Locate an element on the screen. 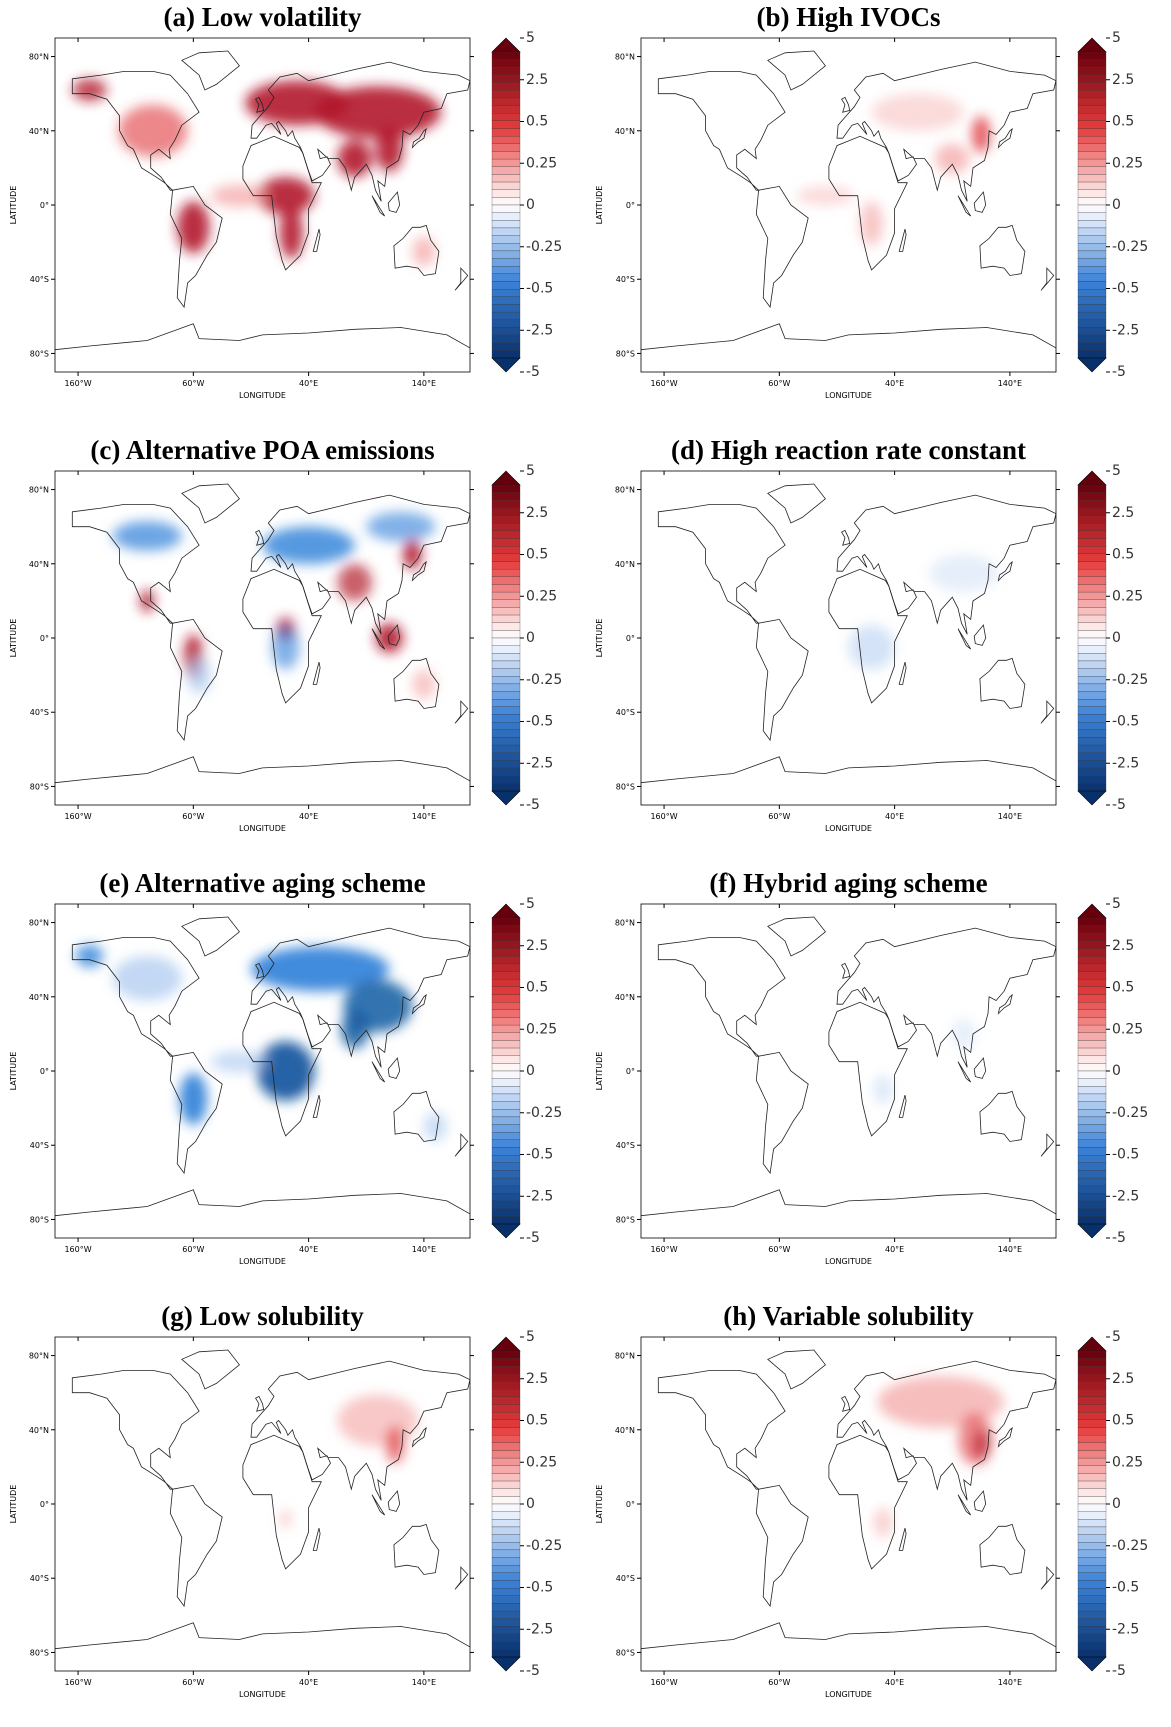  map-background is located at coordinates (848, 205).